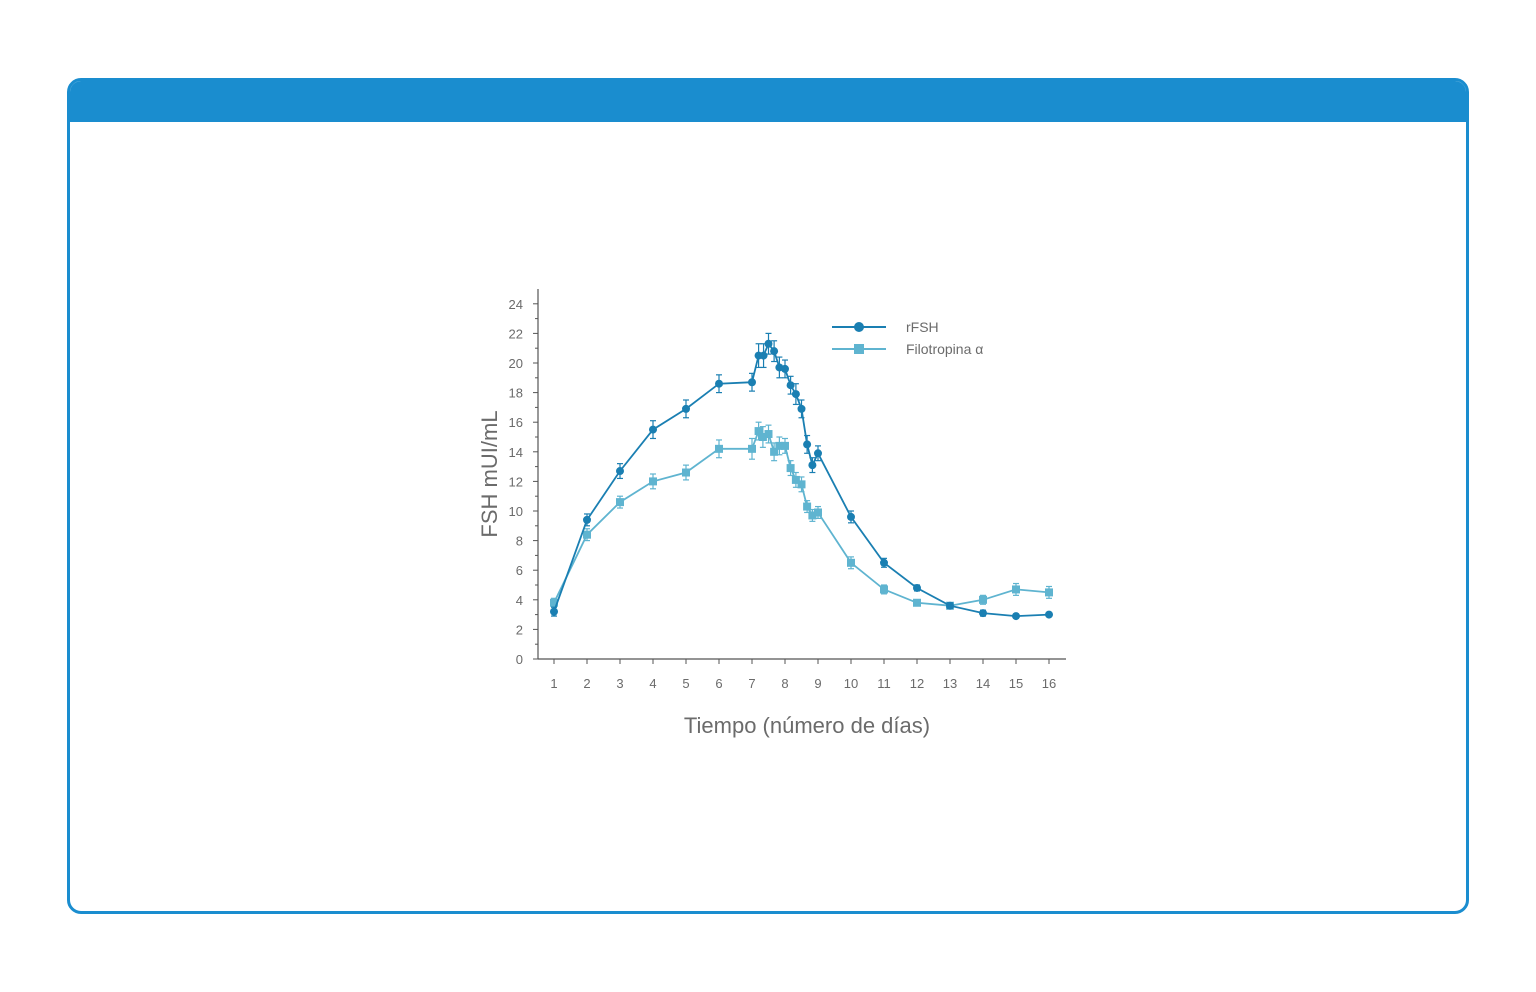 The image size is (1536, 992). I want to click on y-tick-label: 14, so click(516, 452).